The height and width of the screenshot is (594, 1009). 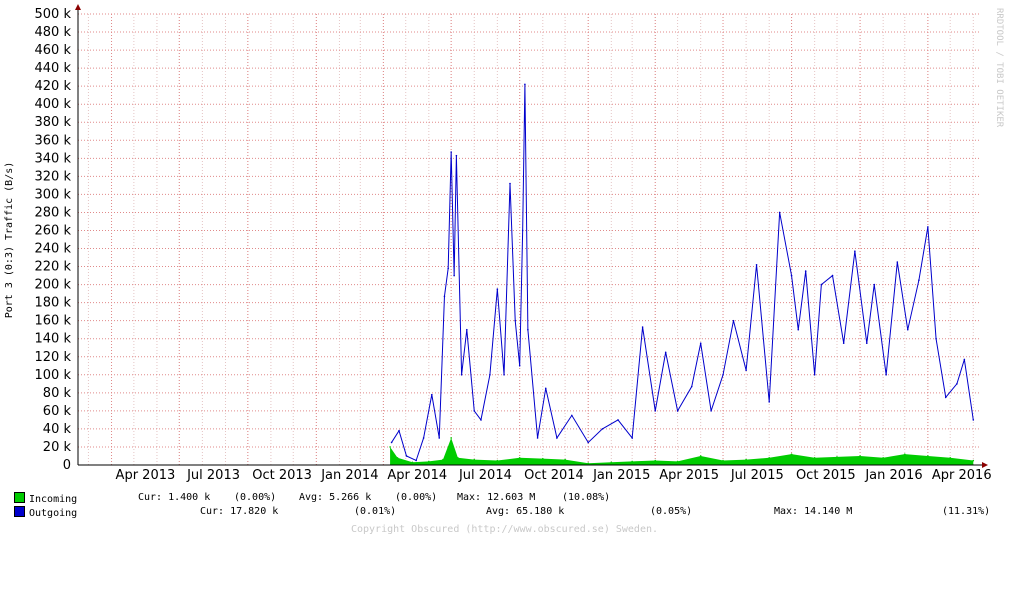 I want to click on y-tick-label: 140 k, so click(x=53, y=339).